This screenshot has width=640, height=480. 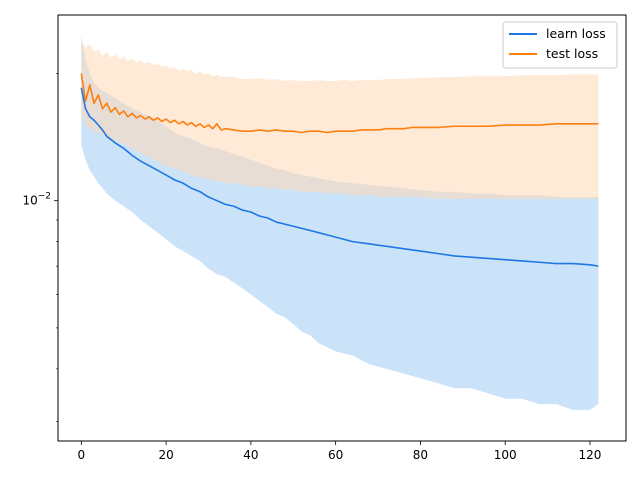 I want to click on line-test-loss, so click(x=339, y=103).